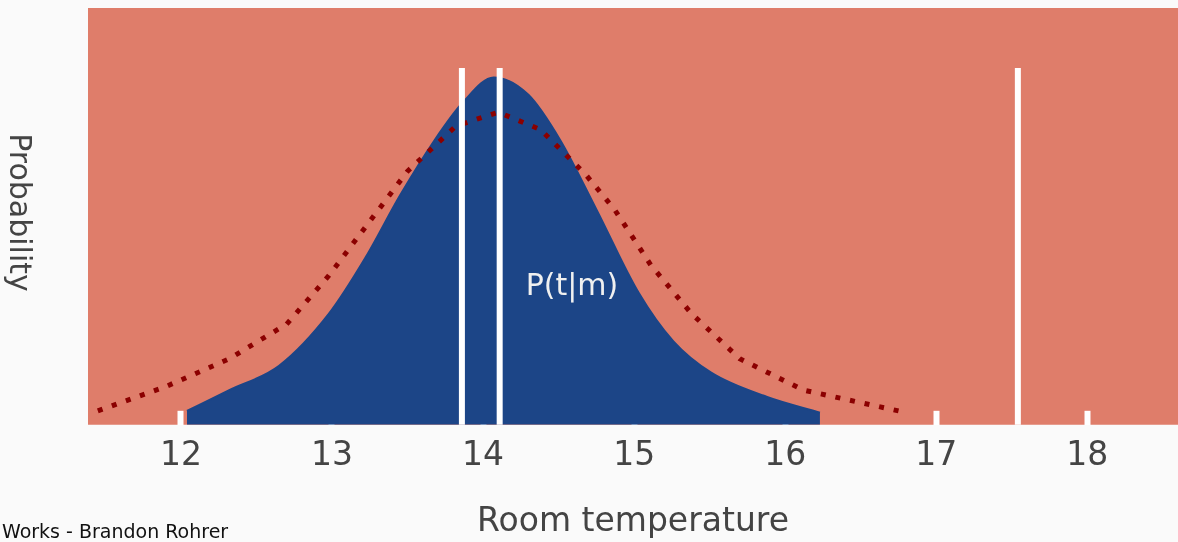 The width and height of the screenshot is (1178, 542). Describe the element at coordinates (331, 454) in the screenshot. I see `x-tick-label: 13` at that location.